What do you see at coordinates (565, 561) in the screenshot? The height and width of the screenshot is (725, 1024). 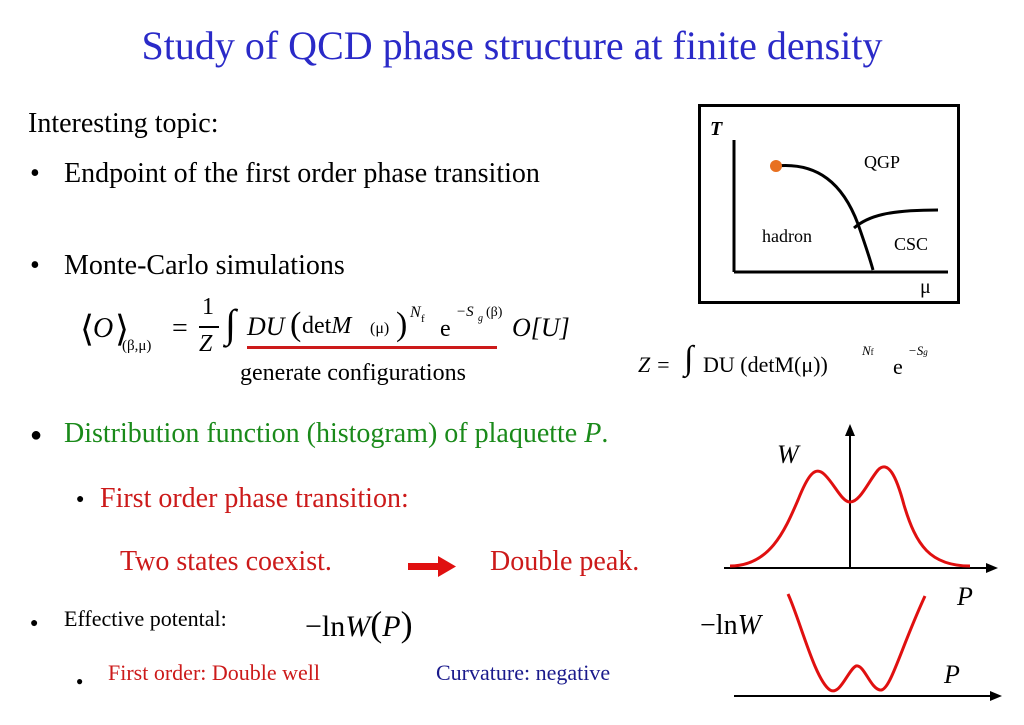 I see `double-peak-text: Double peak.` at bounding box center [565, 561].